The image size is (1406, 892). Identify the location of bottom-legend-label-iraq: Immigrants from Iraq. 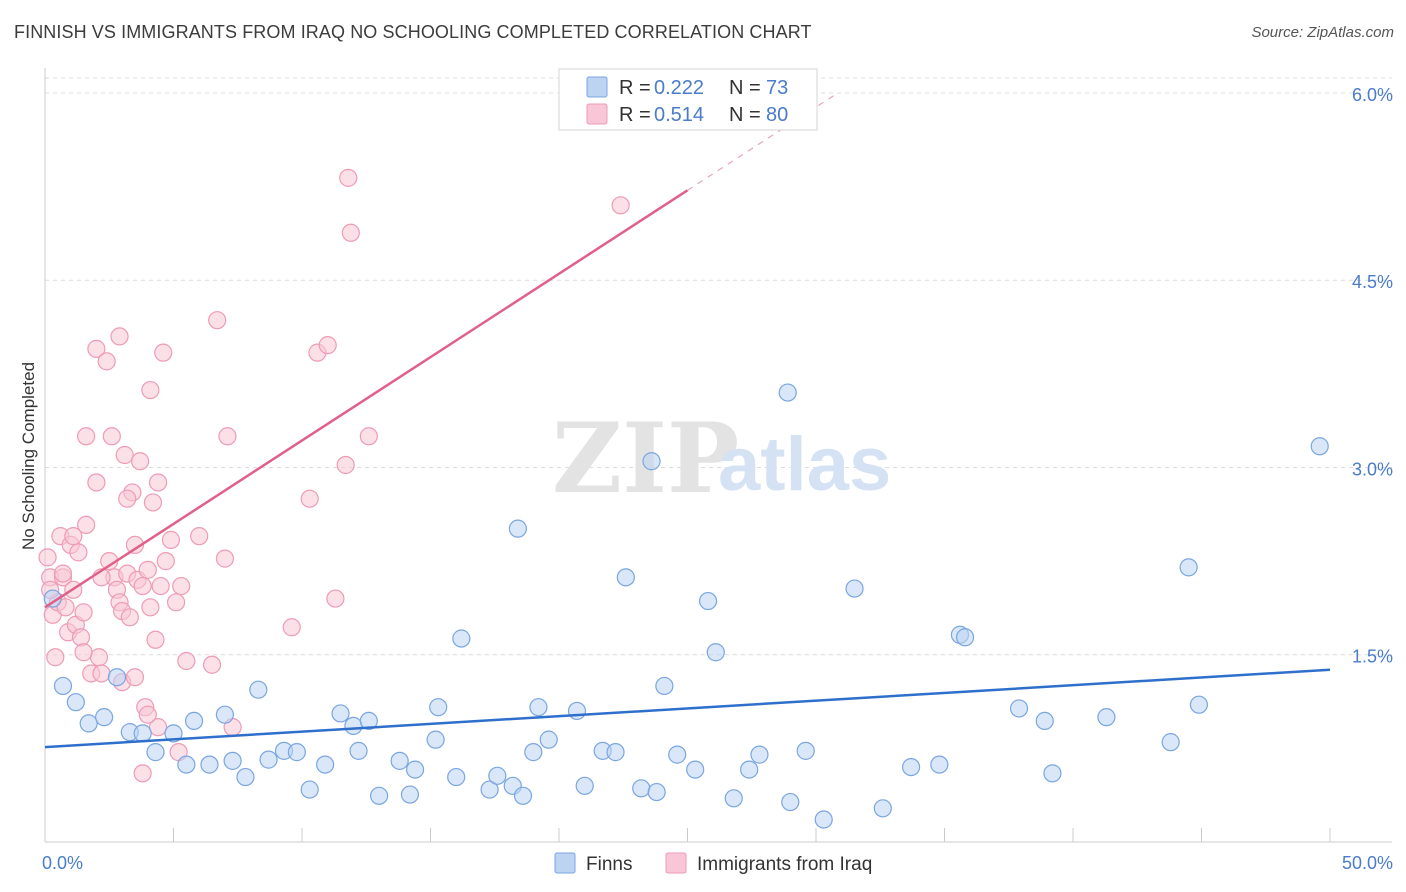
(784, 864).